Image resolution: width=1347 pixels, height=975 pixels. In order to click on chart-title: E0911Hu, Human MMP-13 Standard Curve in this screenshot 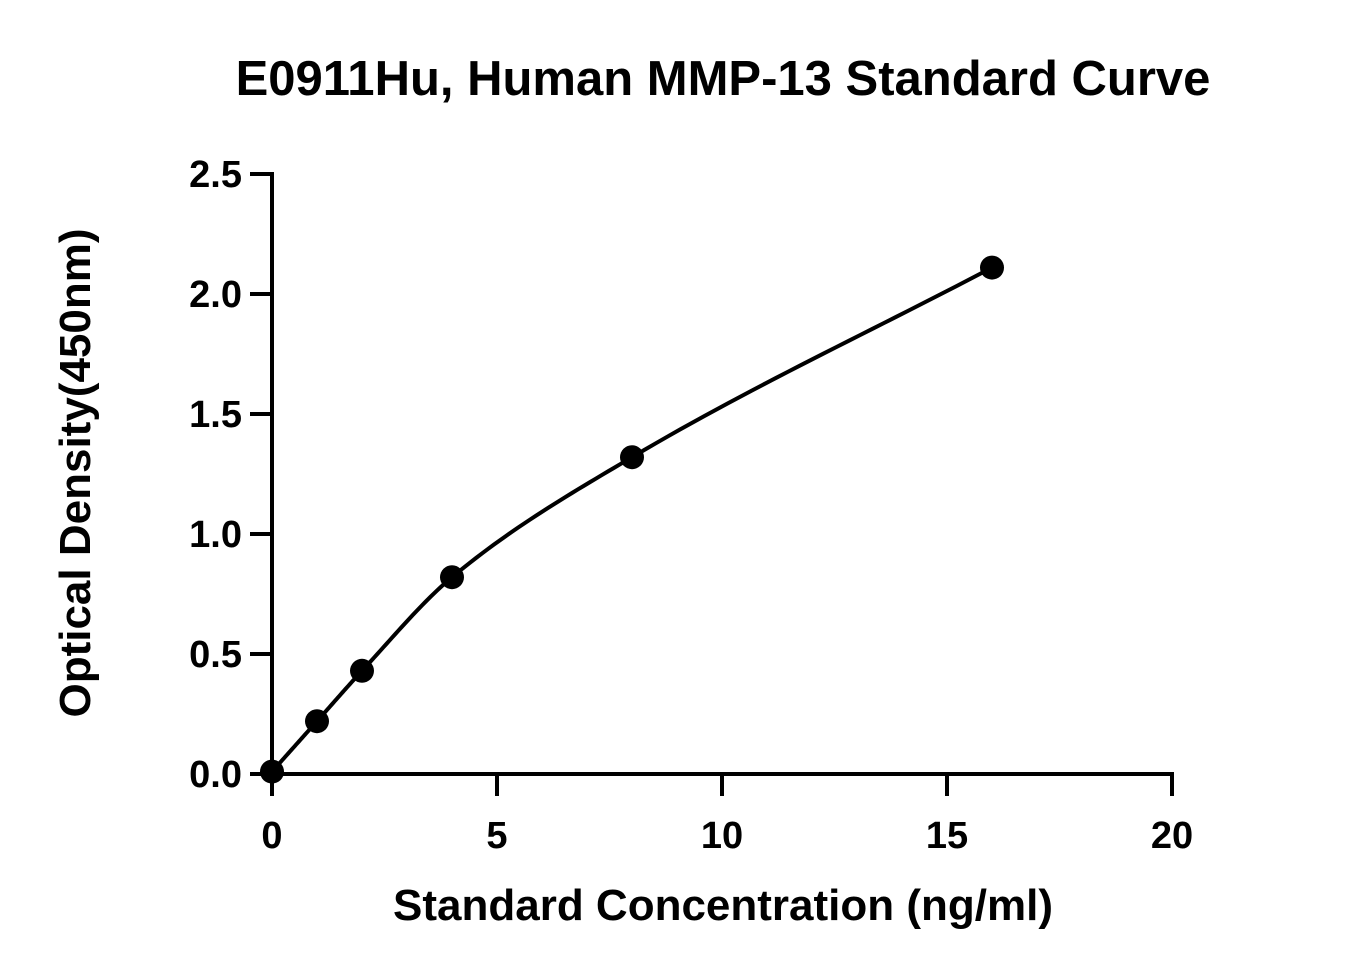, I will do `click(723, 79)`.